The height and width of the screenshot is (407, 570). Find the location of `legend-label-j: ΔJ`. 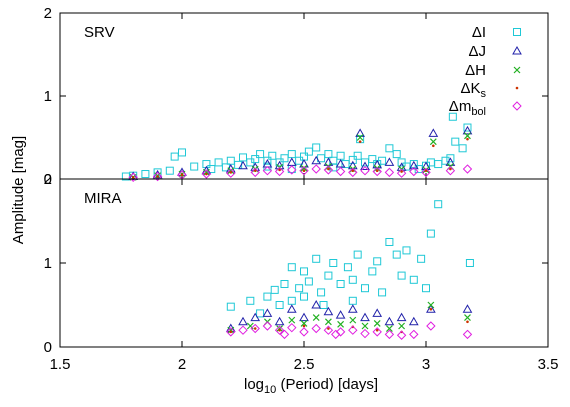

legend-label-j: ΔJ is located at coordinates (477, 51).